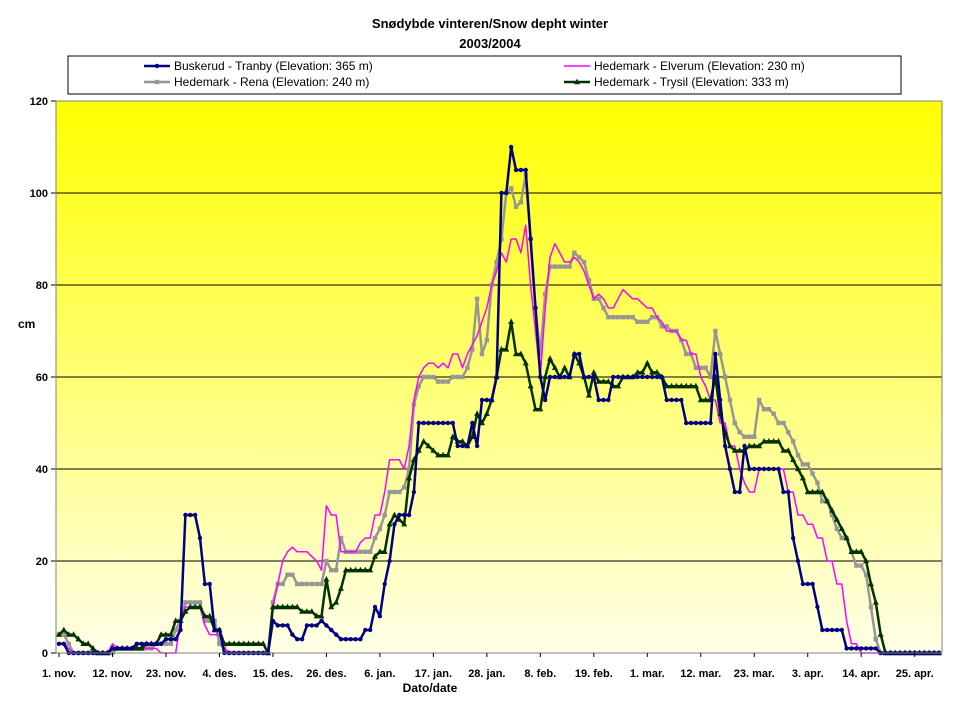 The height and width of the screenshot is (720, 960). What do you see at coordinates (430, 688) in the screenshot?
I see `x-axis-label: Dato/date` at bounding box center [430, 688].